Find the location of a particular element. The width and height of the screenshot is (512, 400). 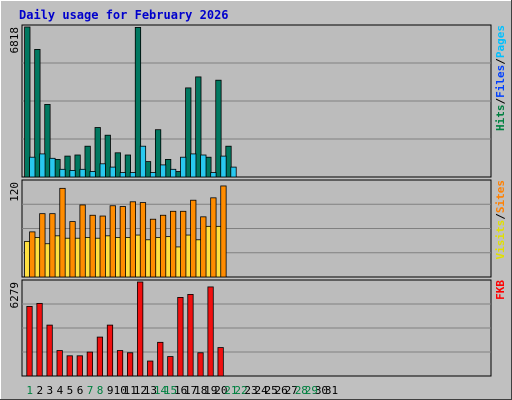

day-tick-label: 15 is located at coordinates (170, 390).